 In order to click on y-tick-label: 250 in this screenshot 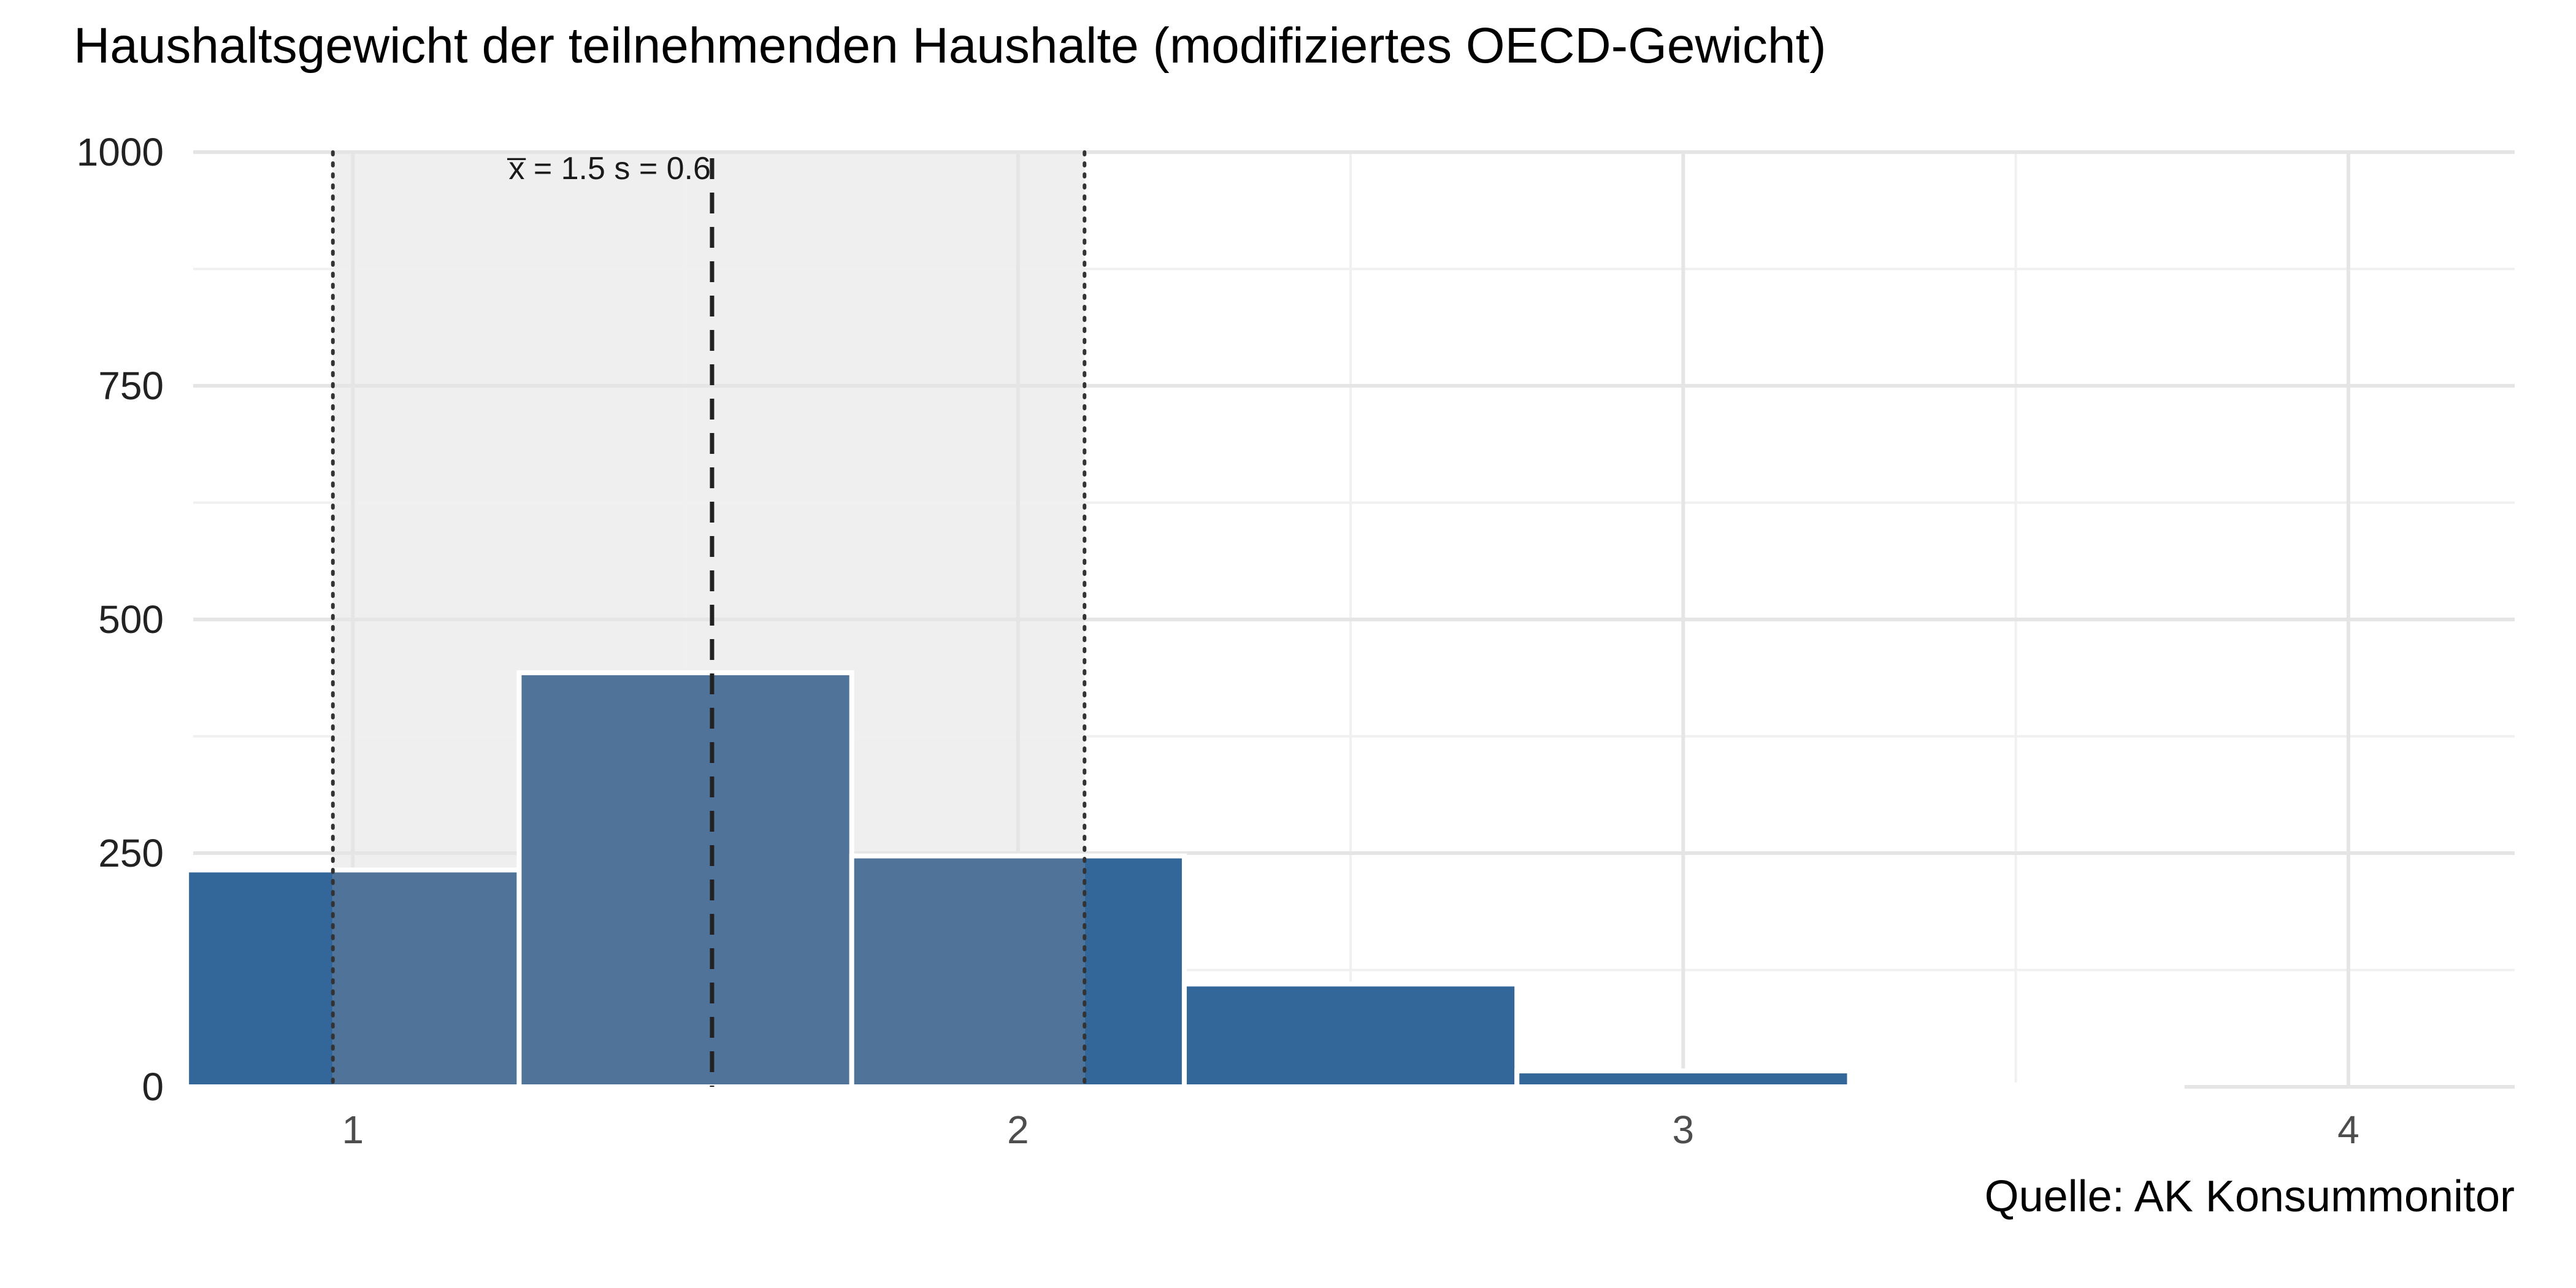, I will do `click(131, 853)`.